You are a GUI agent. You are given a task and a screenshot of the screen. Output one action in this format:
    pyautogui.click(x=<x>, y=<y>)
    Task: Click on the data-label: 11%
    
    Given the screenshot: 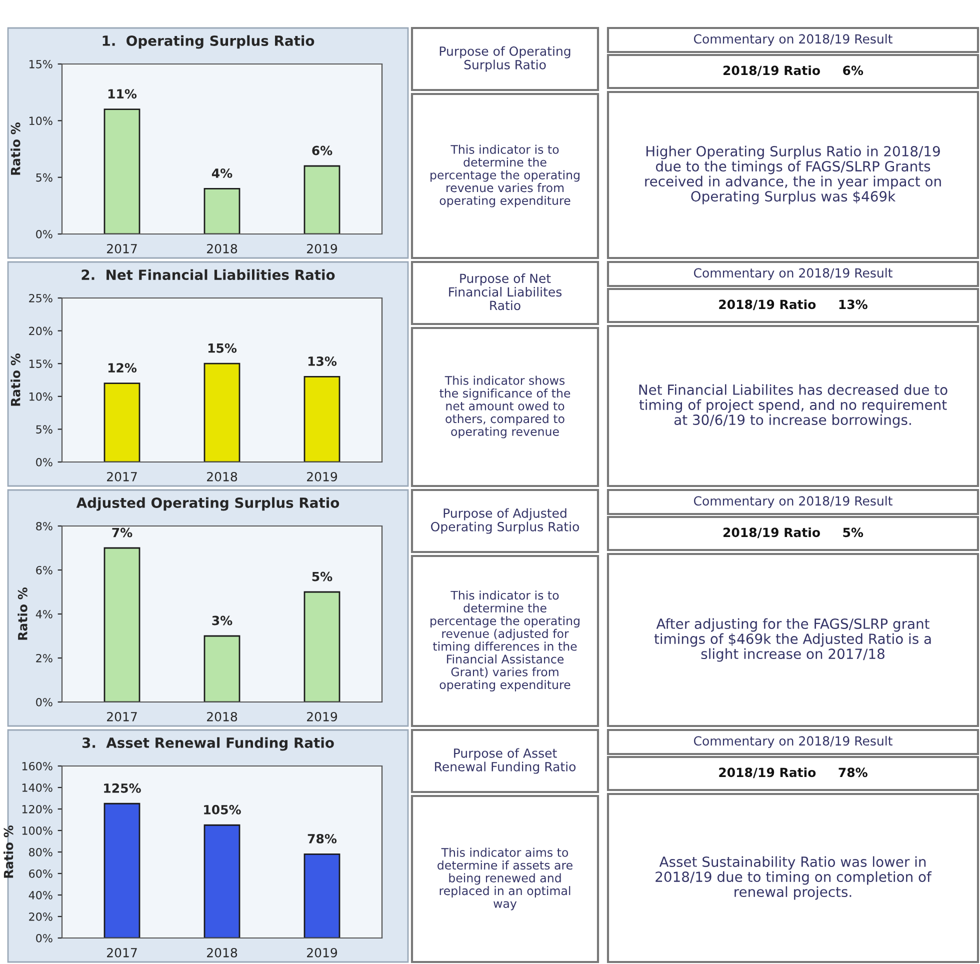 What is the action you would take?
    pyautogui.click(x=122, y=94)
    